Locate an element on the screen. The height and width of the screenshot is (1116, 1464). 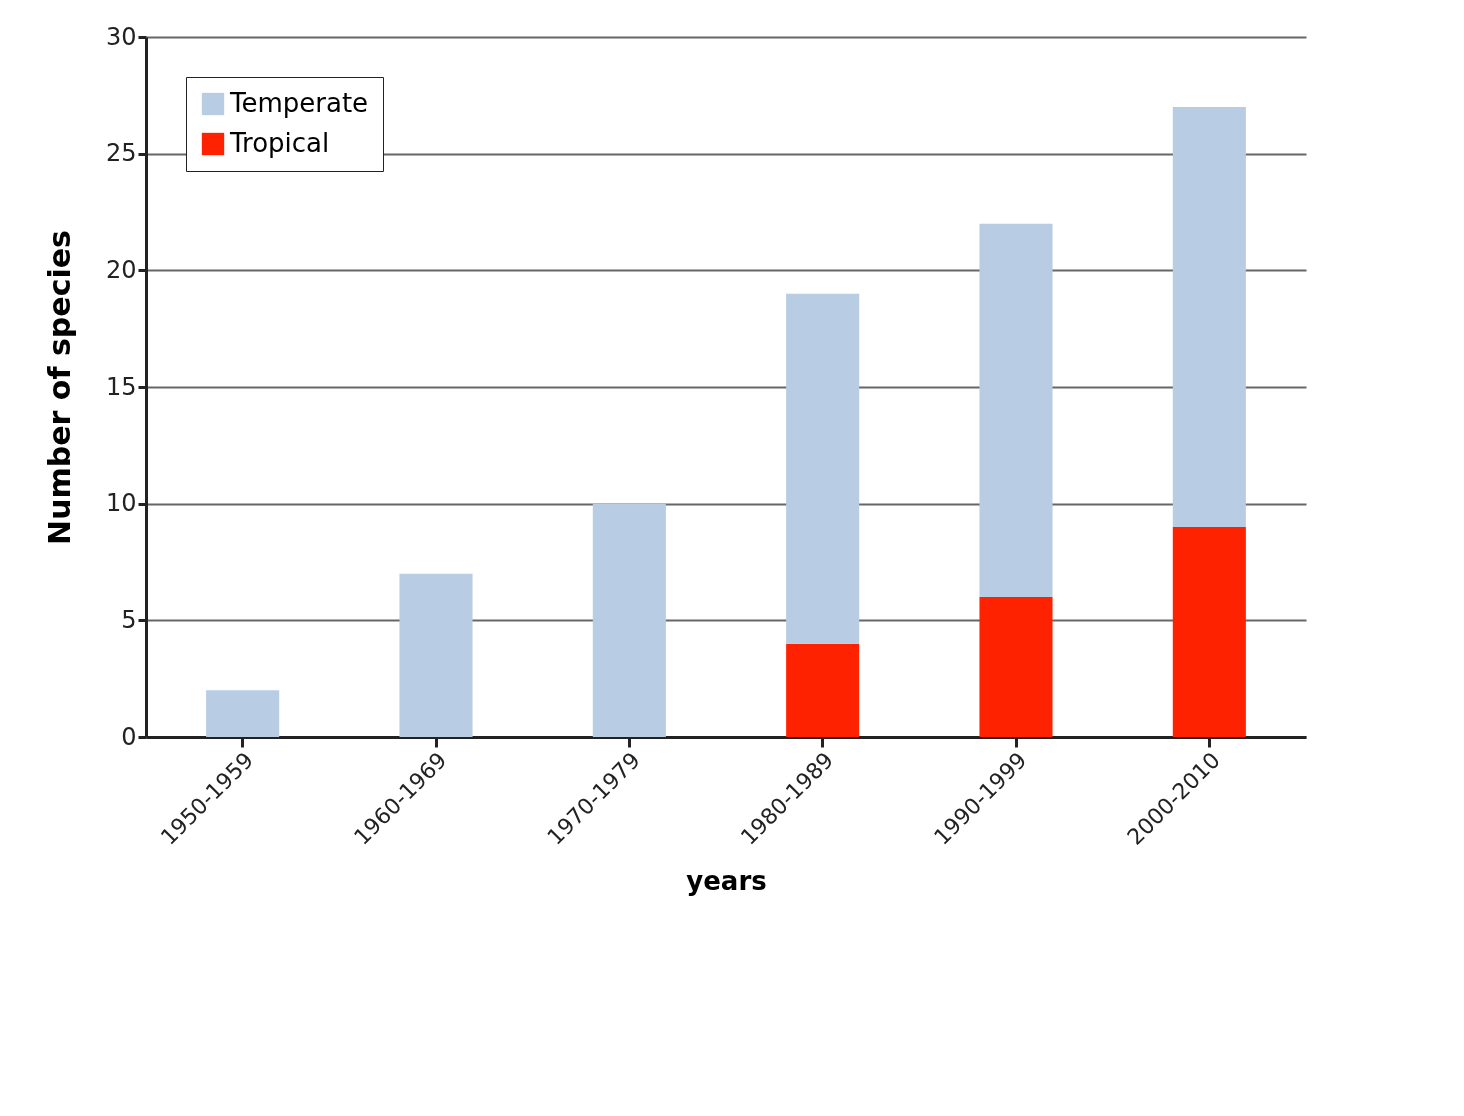
y-tick-label: 0 is located at coordinates (129, 736).